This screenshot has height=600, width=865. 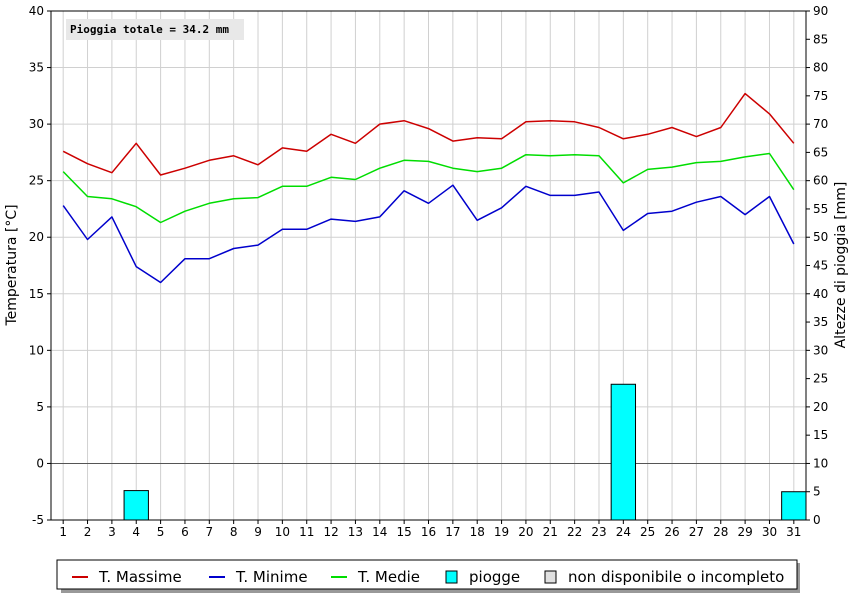 I want to click on y-right-tick-label: 25, so click(x=820, y=379).